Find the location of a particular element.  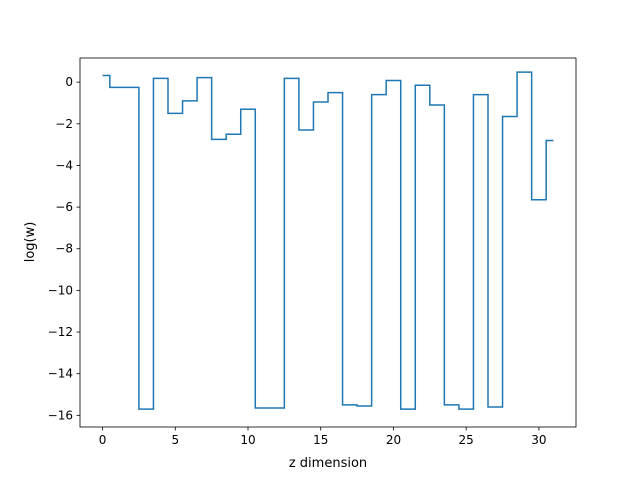

y-tick-label: −8 is located at coordinates (64, 249).